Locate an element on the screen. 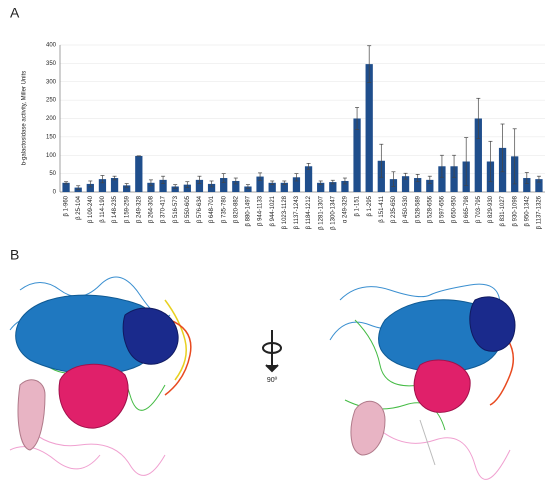 Image resolution: width=550 pixels, height=488 pixels. rotation-label: 90º is located at coordinates (272, 380).